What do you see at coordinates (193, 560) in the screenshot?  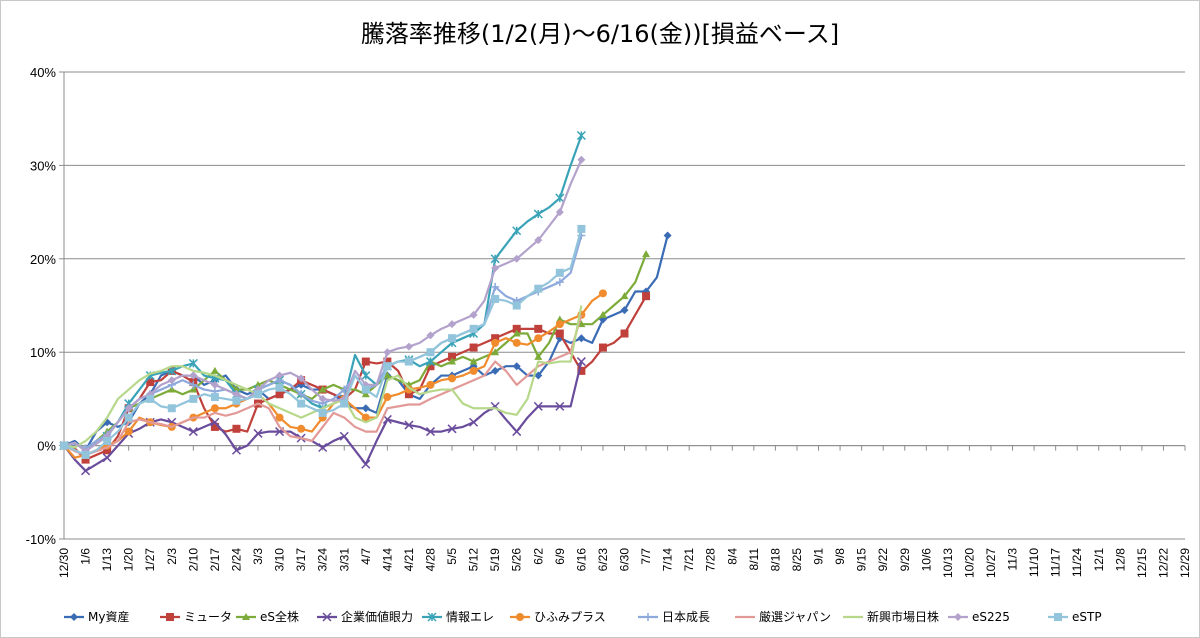 I see `x-tick-label: 2/10` at bounding box center [193, 560].